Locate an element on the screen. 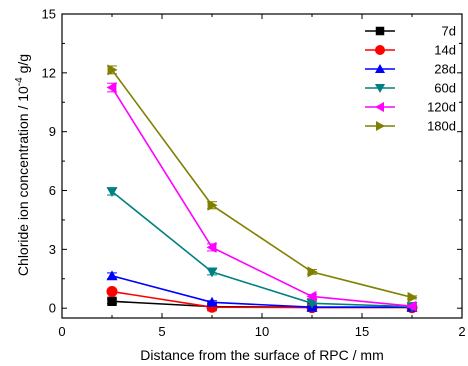 This screenshot has height=366, width=468. data-point-14d is located at coordinates (112, 292).